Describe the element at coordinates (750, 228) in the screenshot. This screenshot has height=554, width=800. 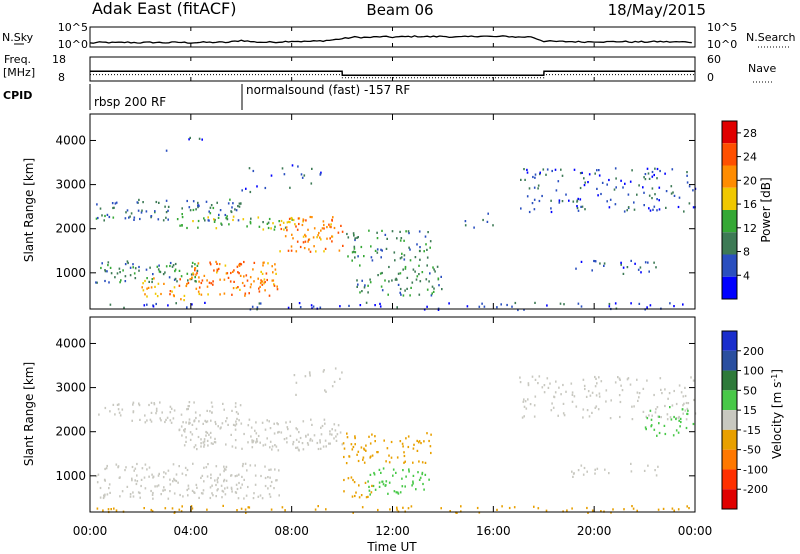
I see `power-colorbar-tick-label: 12` at that location.